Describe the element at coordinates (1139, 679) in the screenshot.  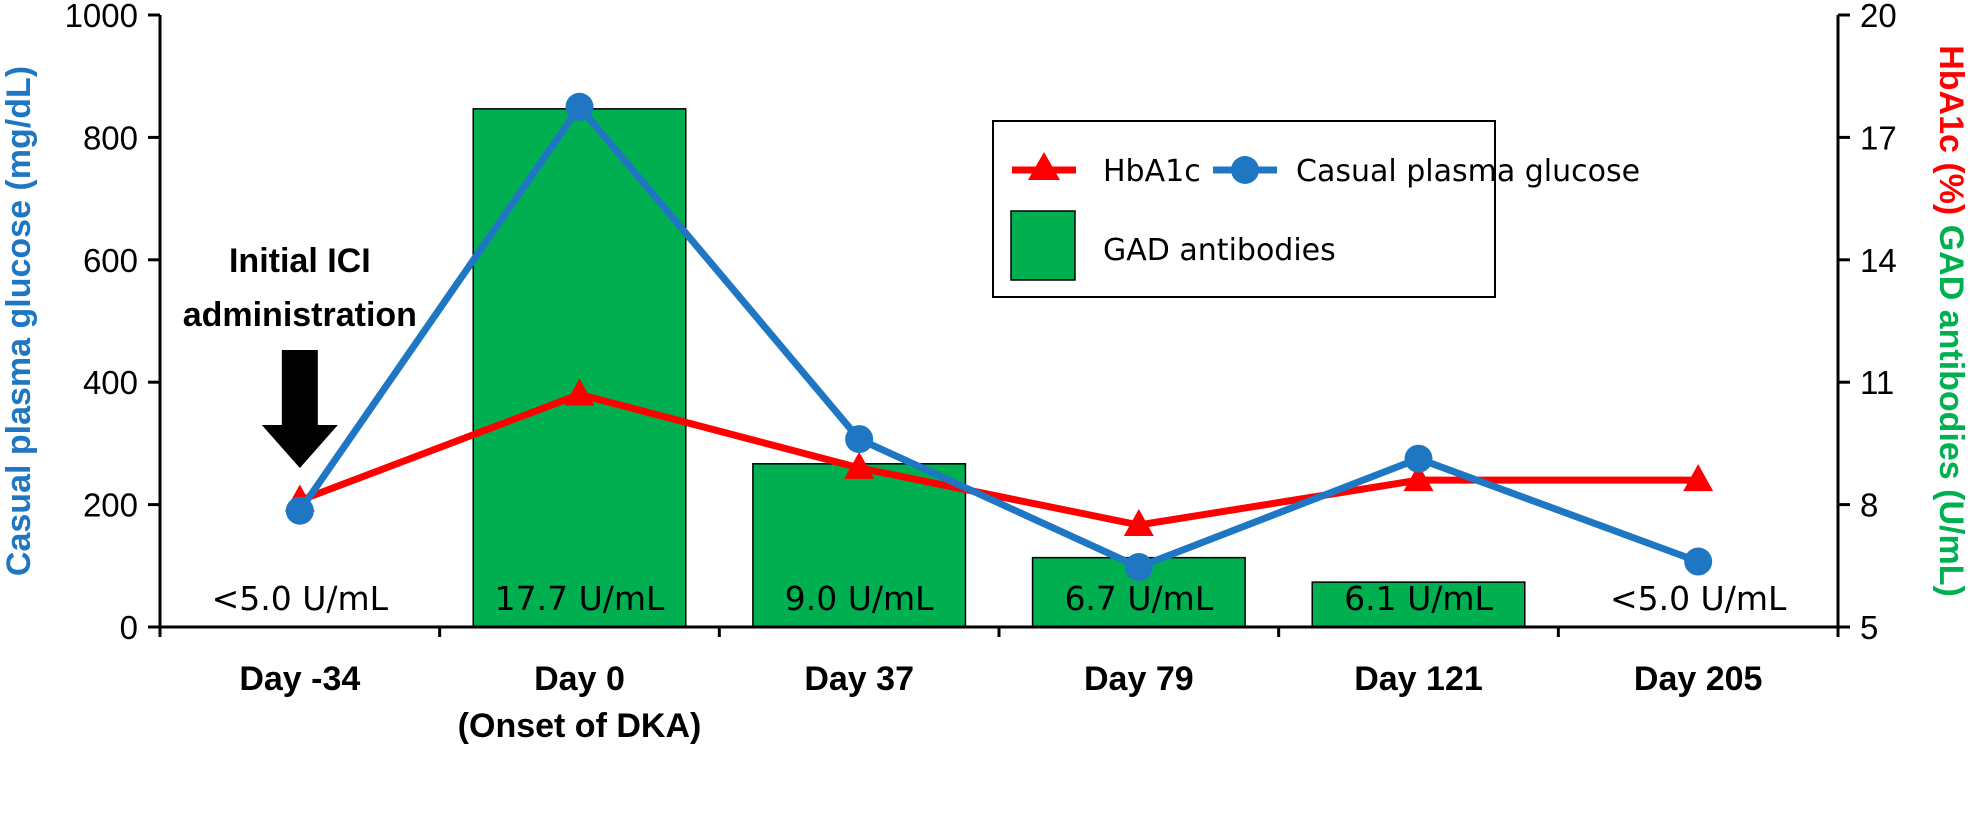
I see `x-tick-label: Day 79` at that location.